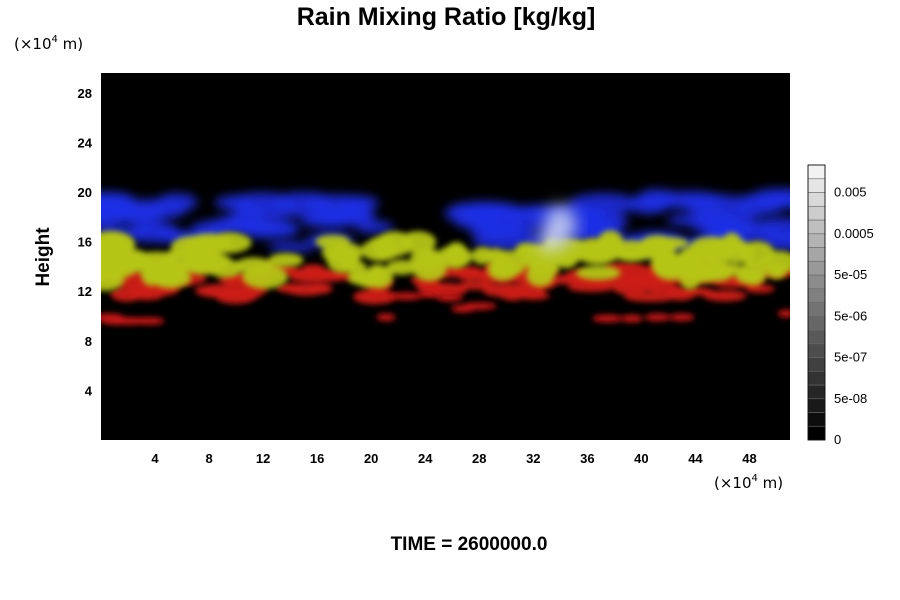 Image resolution: width=900 pixels, height=600 pixels. Describe the element at coordinates (850, 398) in the screenshot. I see `colorbar-label: 5e-08` at that location.